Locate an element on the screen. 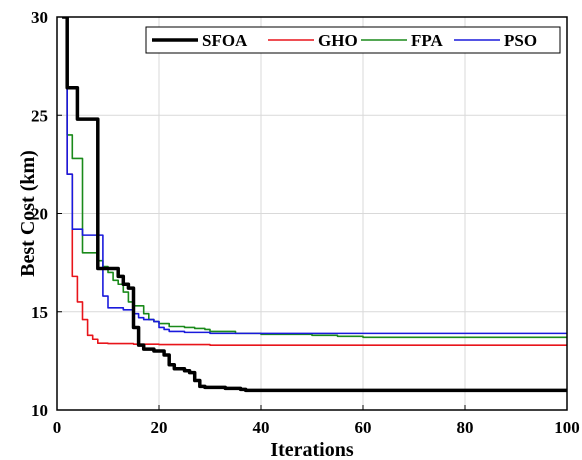  y-tick-label: 10 is located at coordinates (39, 410).